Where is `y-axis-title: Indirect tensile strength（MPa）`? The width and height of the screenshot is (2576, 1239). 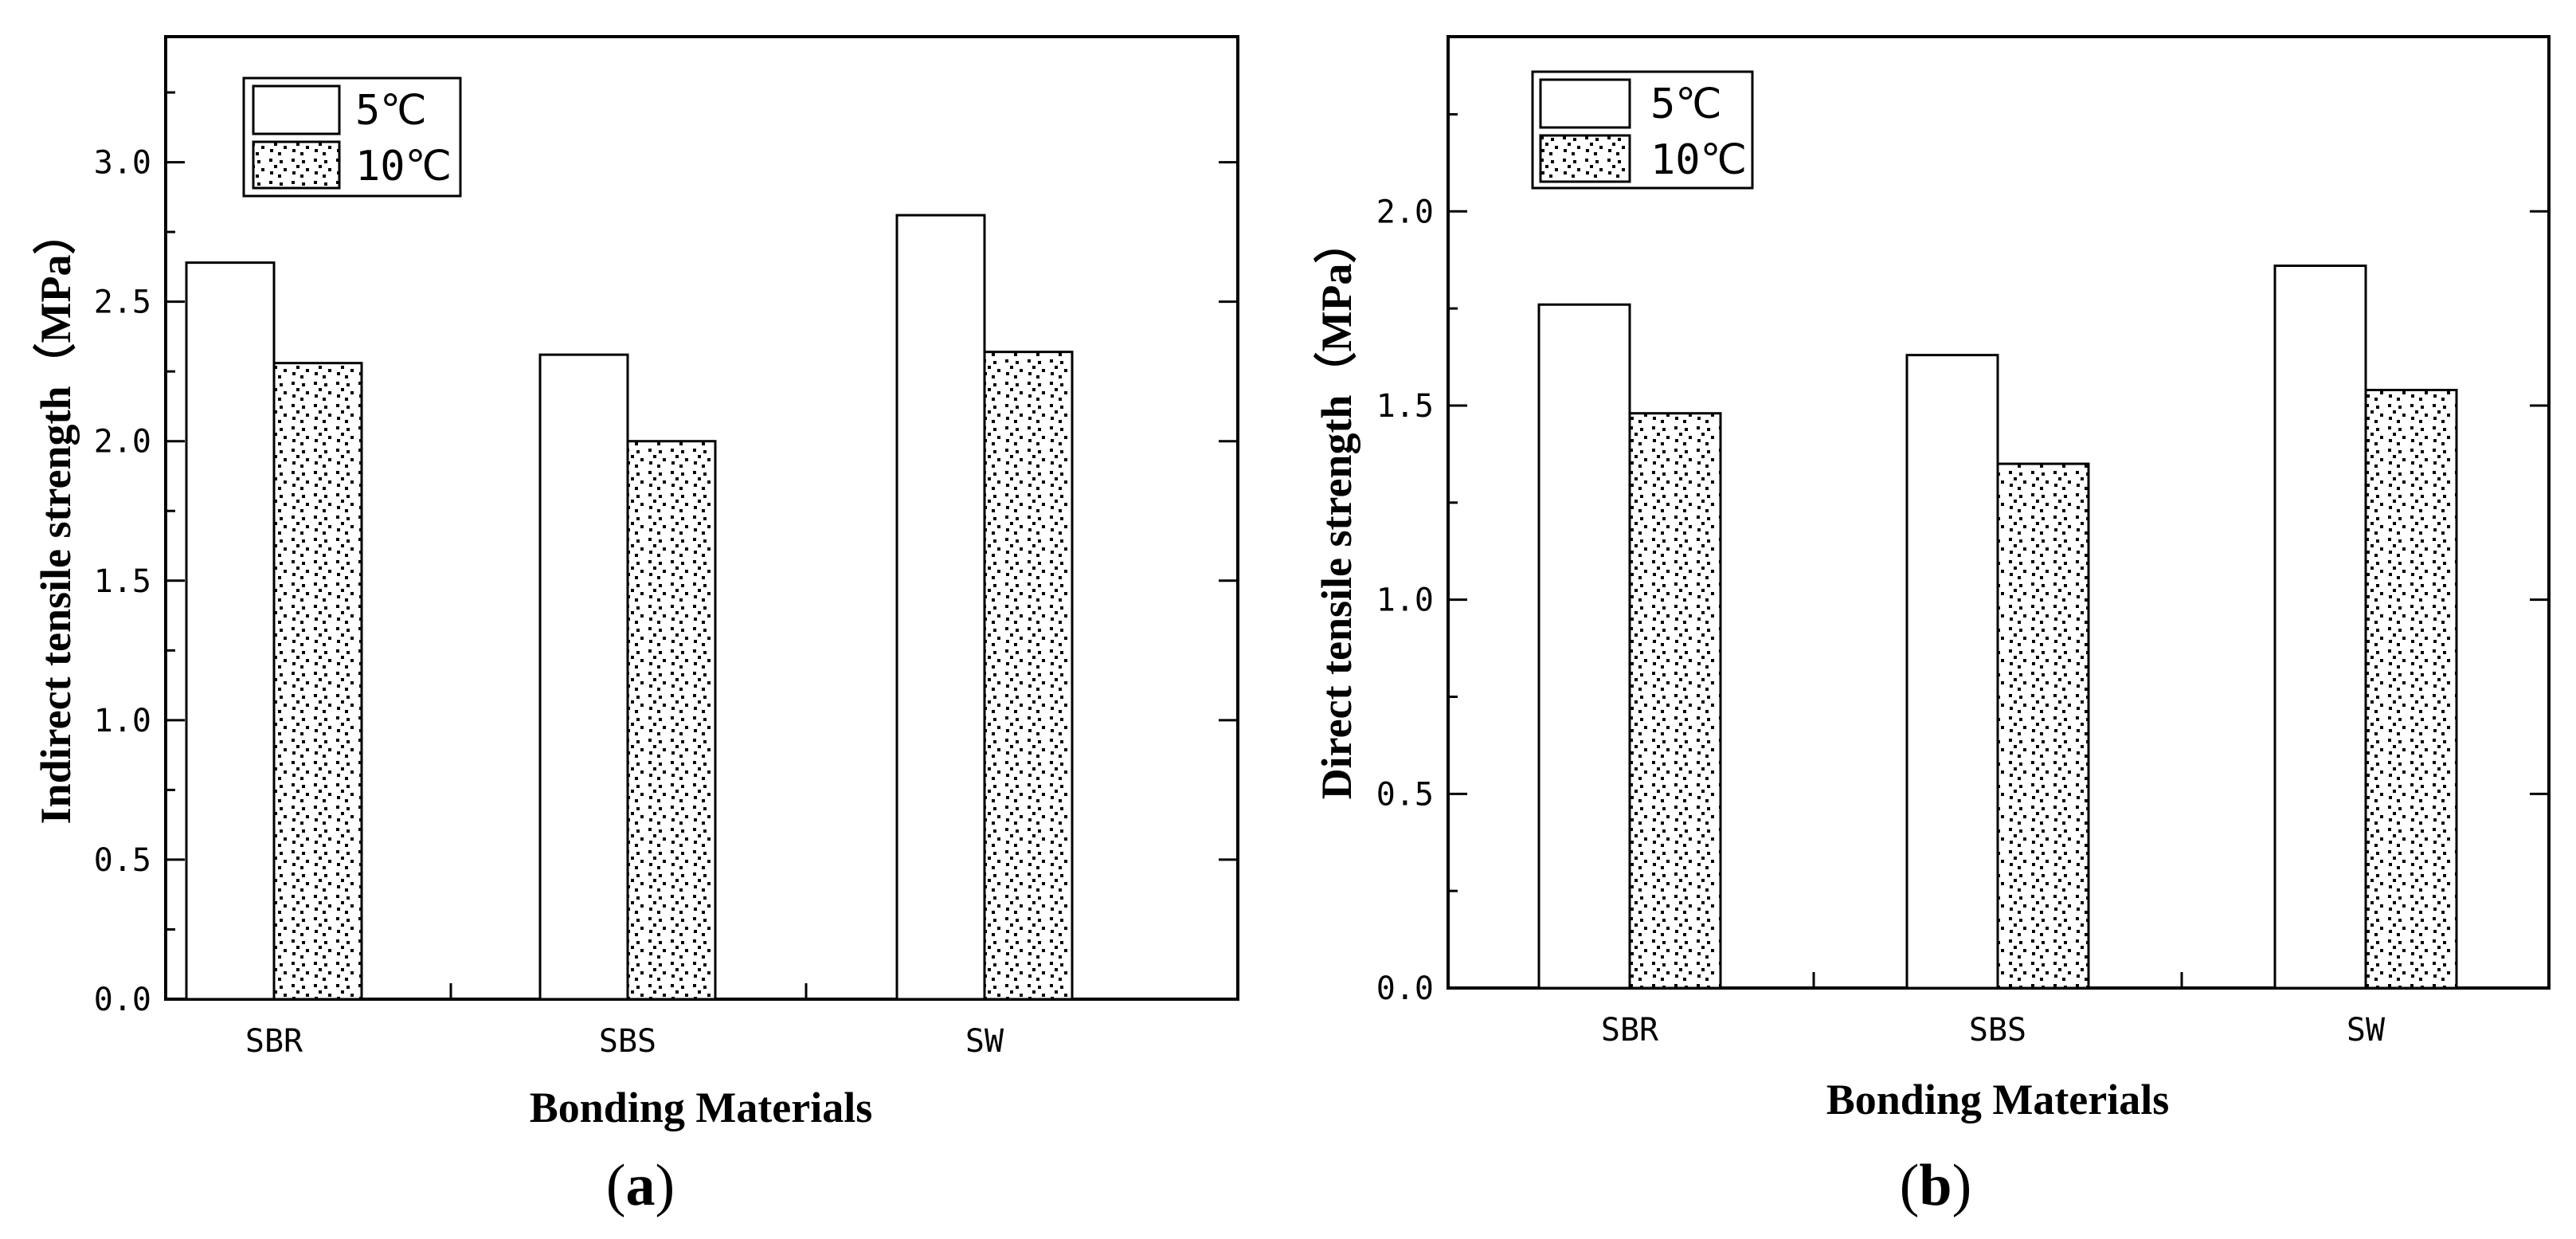 y-axis-title: Indirect tensile strength（MPa） is located at coordinates (56, 518).